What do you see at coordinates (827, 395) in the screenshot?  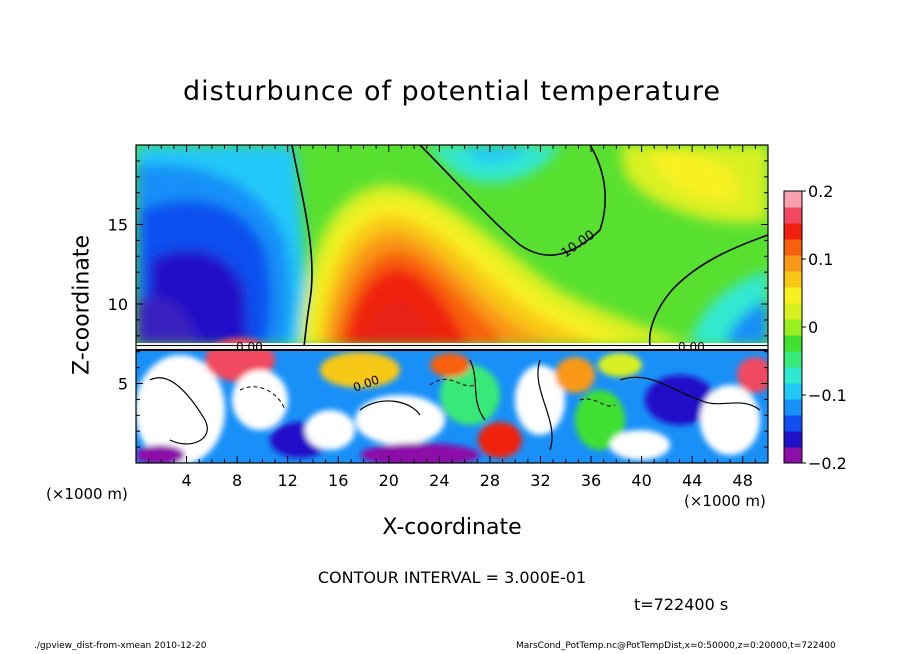 I see `colorbar-tick-label: −0.1` at bounding box center [827, 395].